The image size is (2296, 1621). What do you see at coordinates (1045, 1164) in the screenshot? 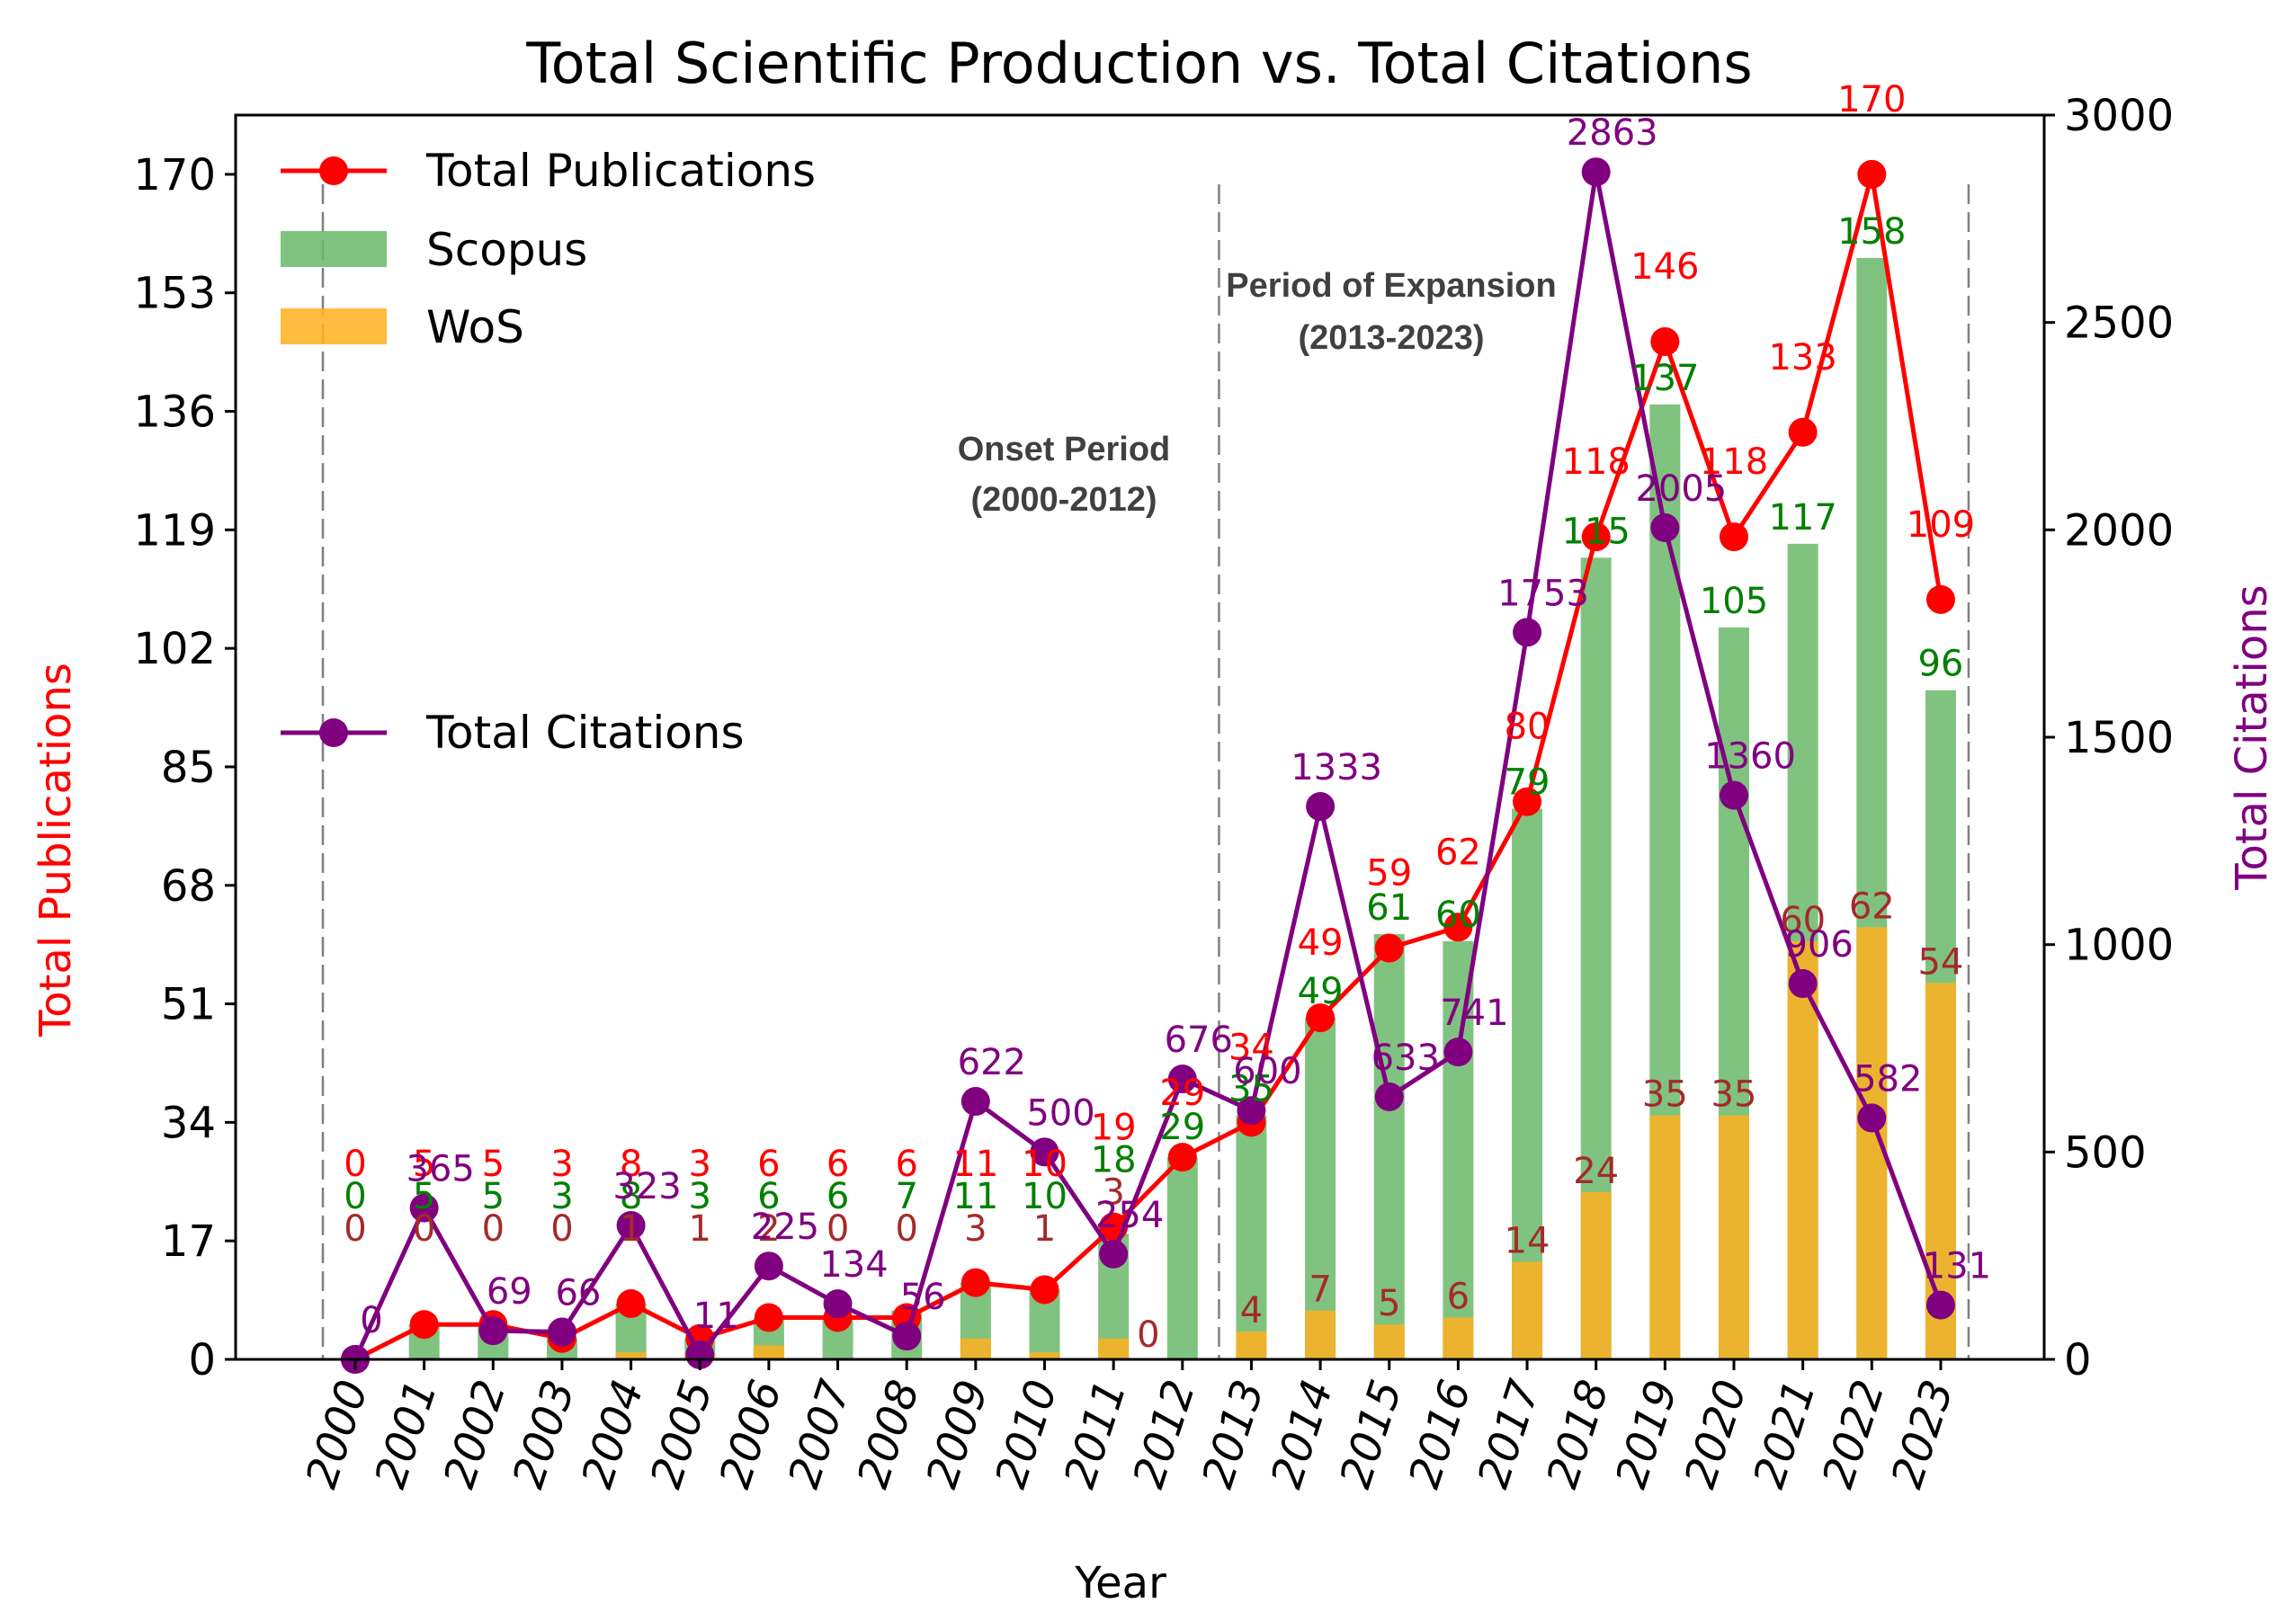
I see `publications-data-label: 10` at bounding box center [1045, 1164].